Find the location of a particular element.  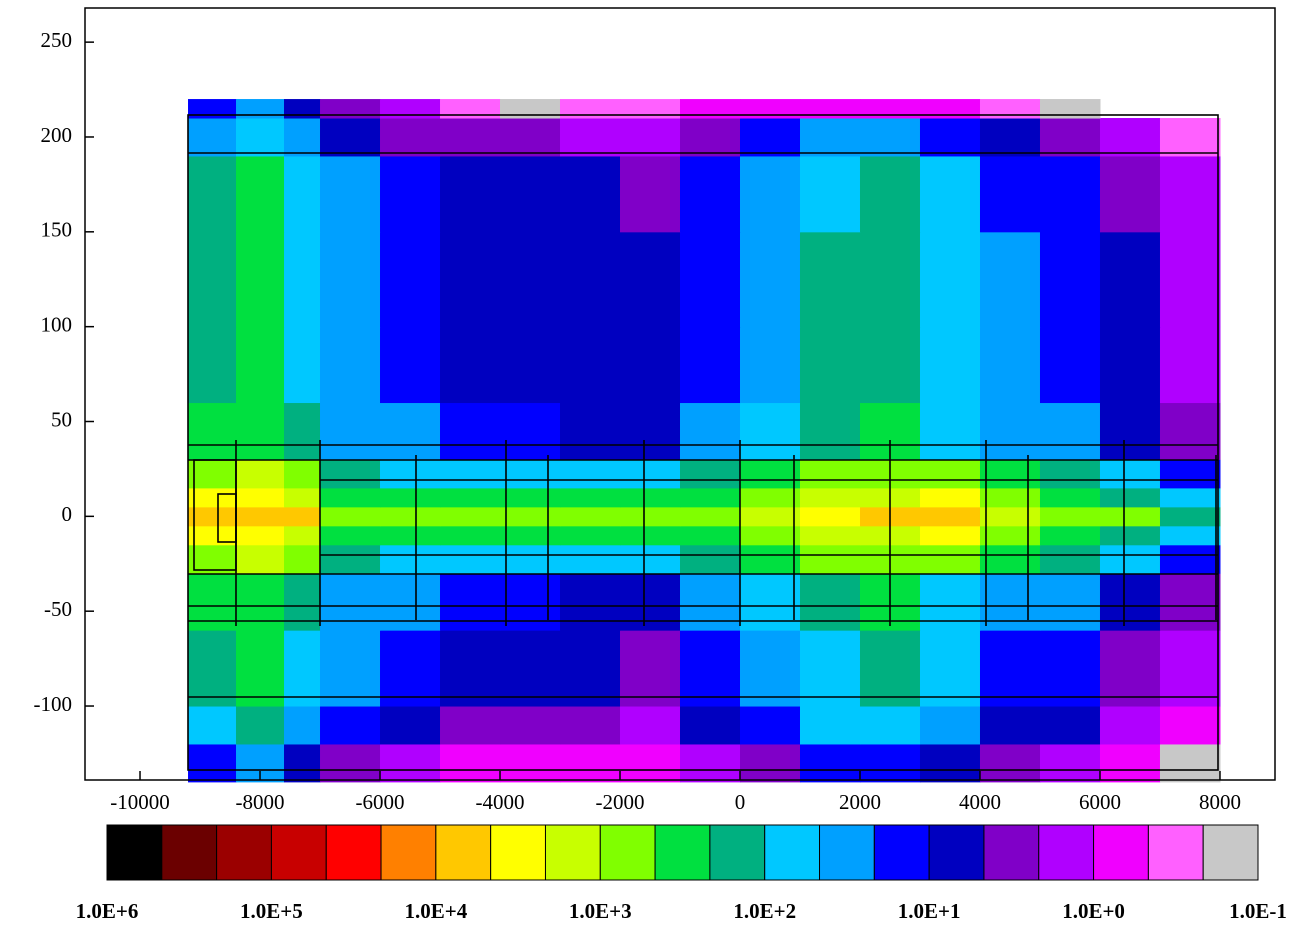

x-tick-label: 6000 is located at coordinates (1100, 802).